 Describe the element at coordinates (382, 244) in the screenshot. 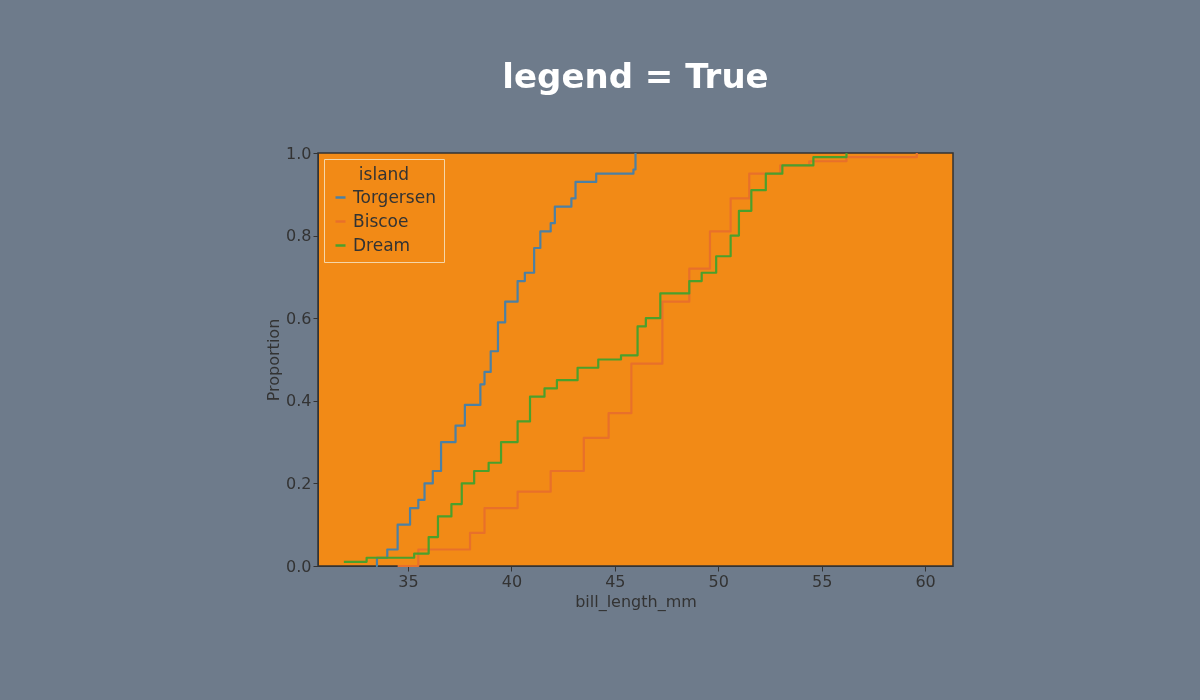

I see `legend-label: Dream` at that location.